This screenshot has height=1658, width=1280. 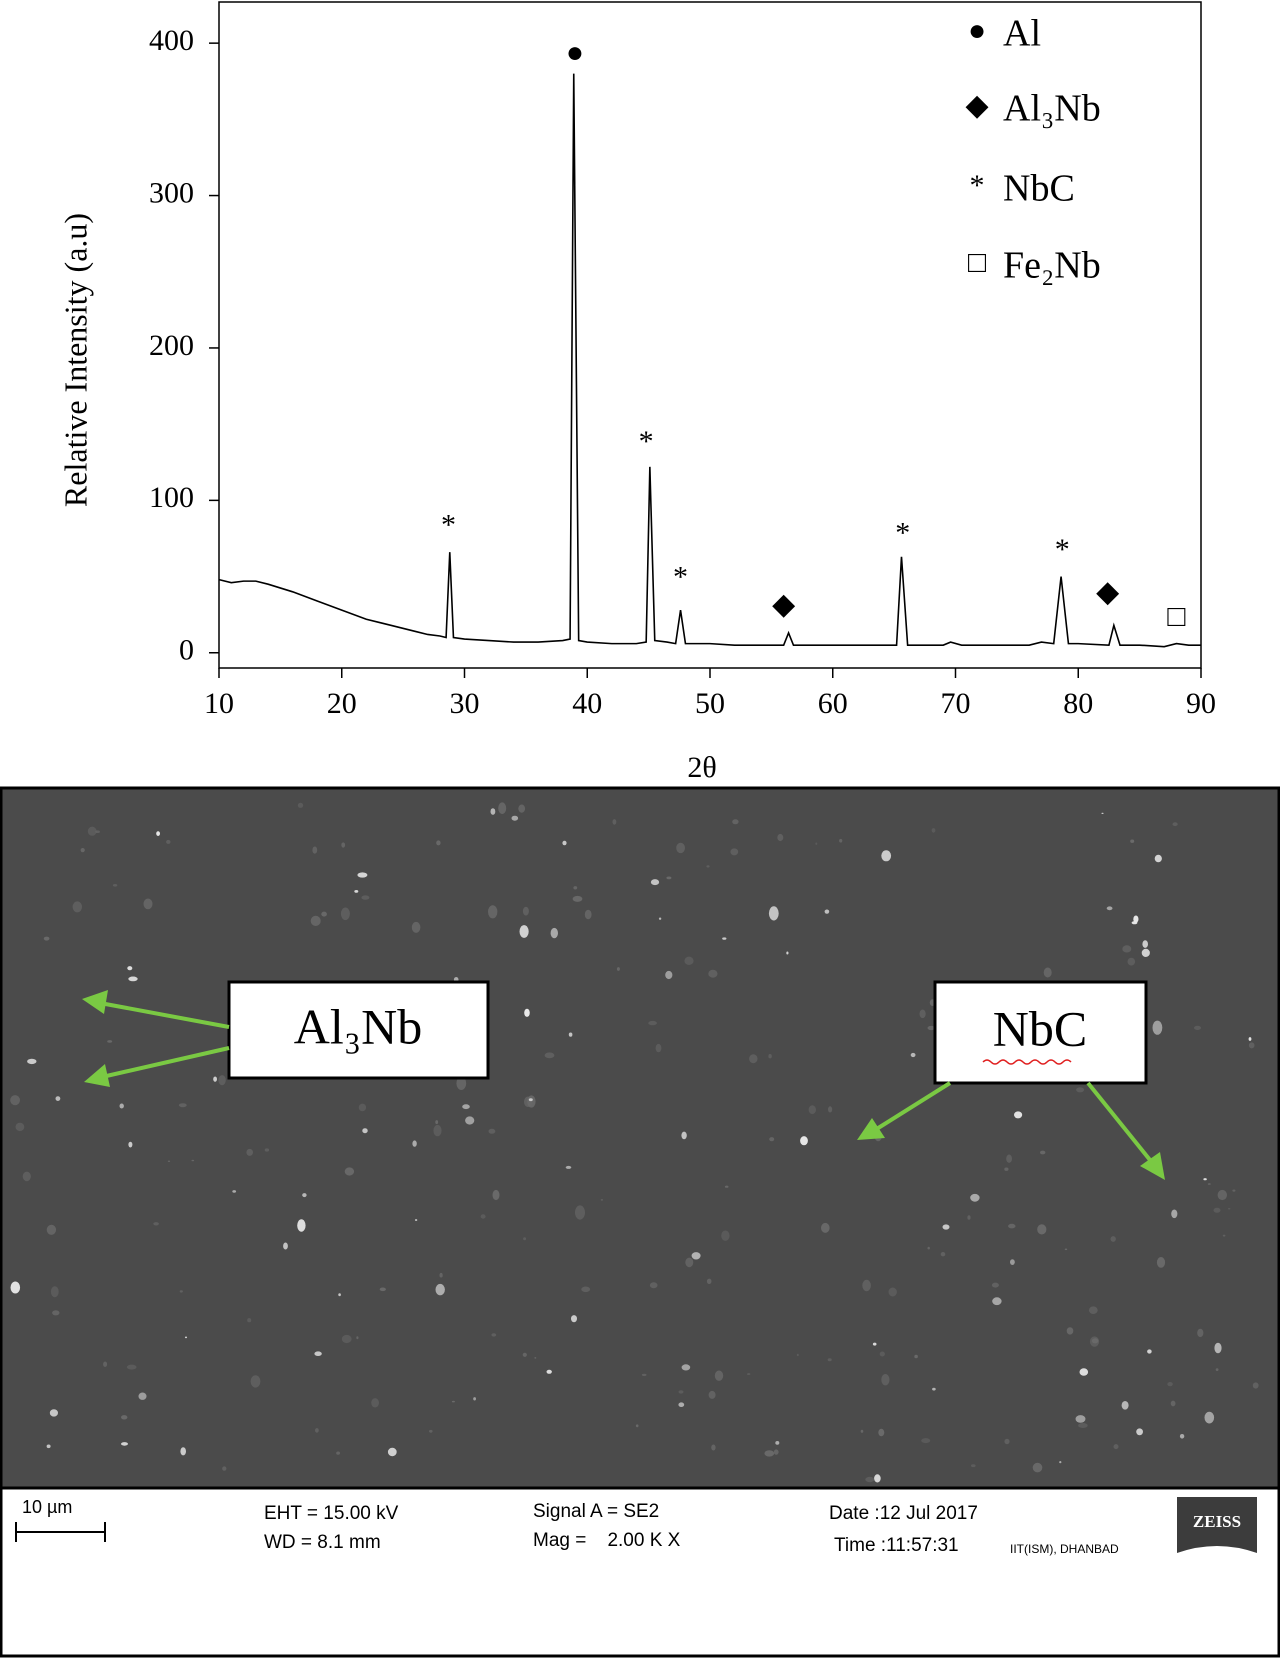 I want to click on y-tick-label: 300, so click(x=171, y=192).